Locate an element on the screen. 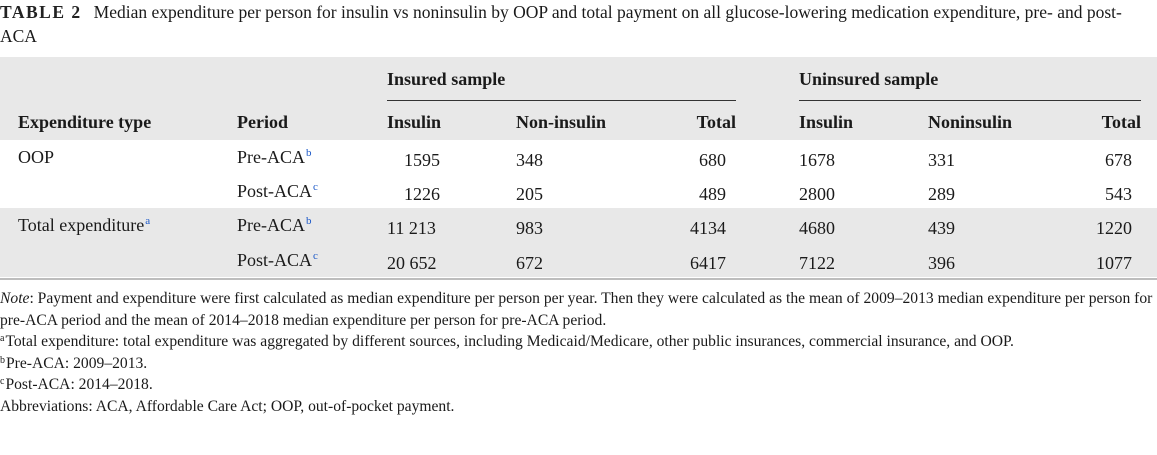 The image size is (1157, 455). table-cell: 205 is located at coordinates (529, 194).